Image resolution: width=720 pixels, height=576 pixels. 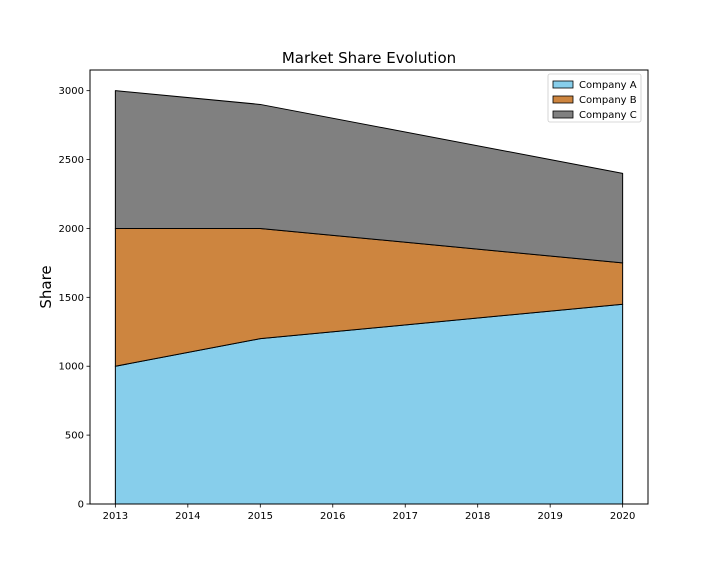 I want to click on y-tick-label: 3000, so click(x=71, y=91).